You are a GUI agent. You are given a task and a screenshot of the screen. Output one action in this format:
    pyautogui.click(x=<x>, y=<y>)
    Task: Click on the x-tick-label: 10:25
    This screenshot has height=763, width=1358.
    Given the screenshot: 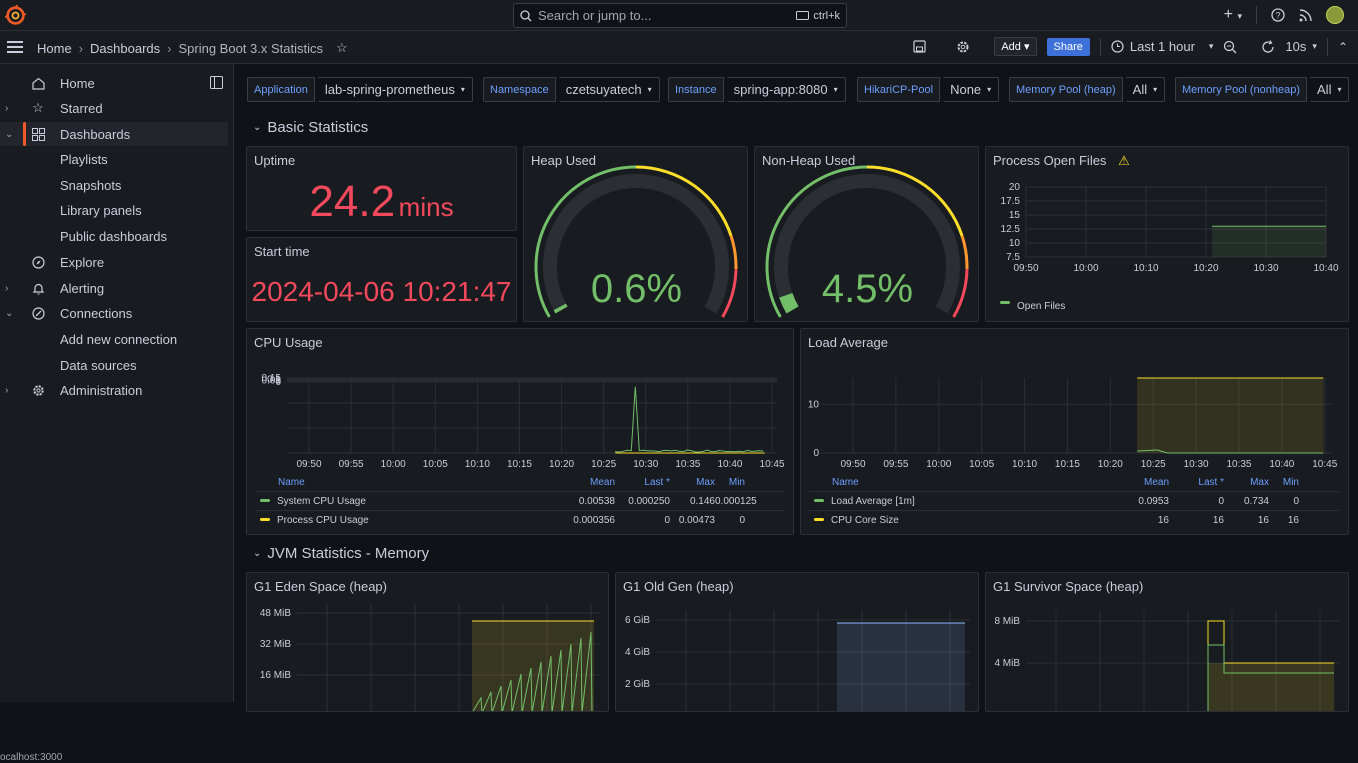 What is the action you would take?
    pyautogui.click(x=603, y=464)
    